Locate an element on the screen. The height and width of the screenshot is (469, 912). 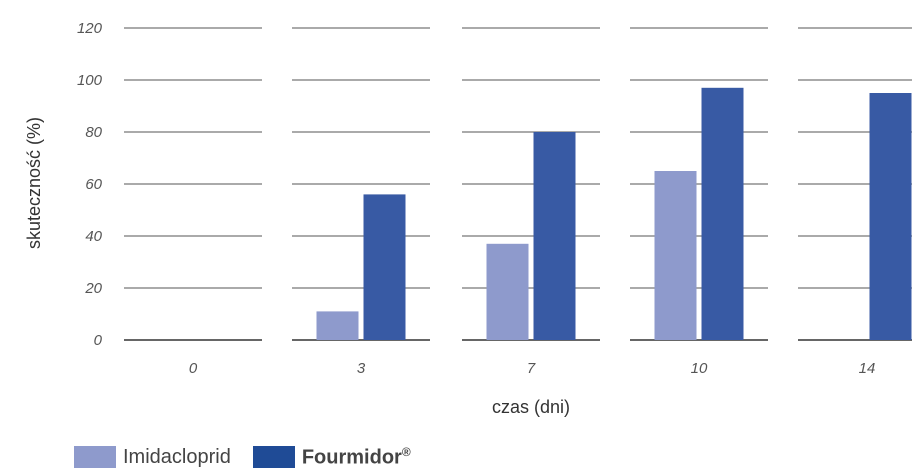
y-tick-label: 20 is located at coordinates (93, 288).